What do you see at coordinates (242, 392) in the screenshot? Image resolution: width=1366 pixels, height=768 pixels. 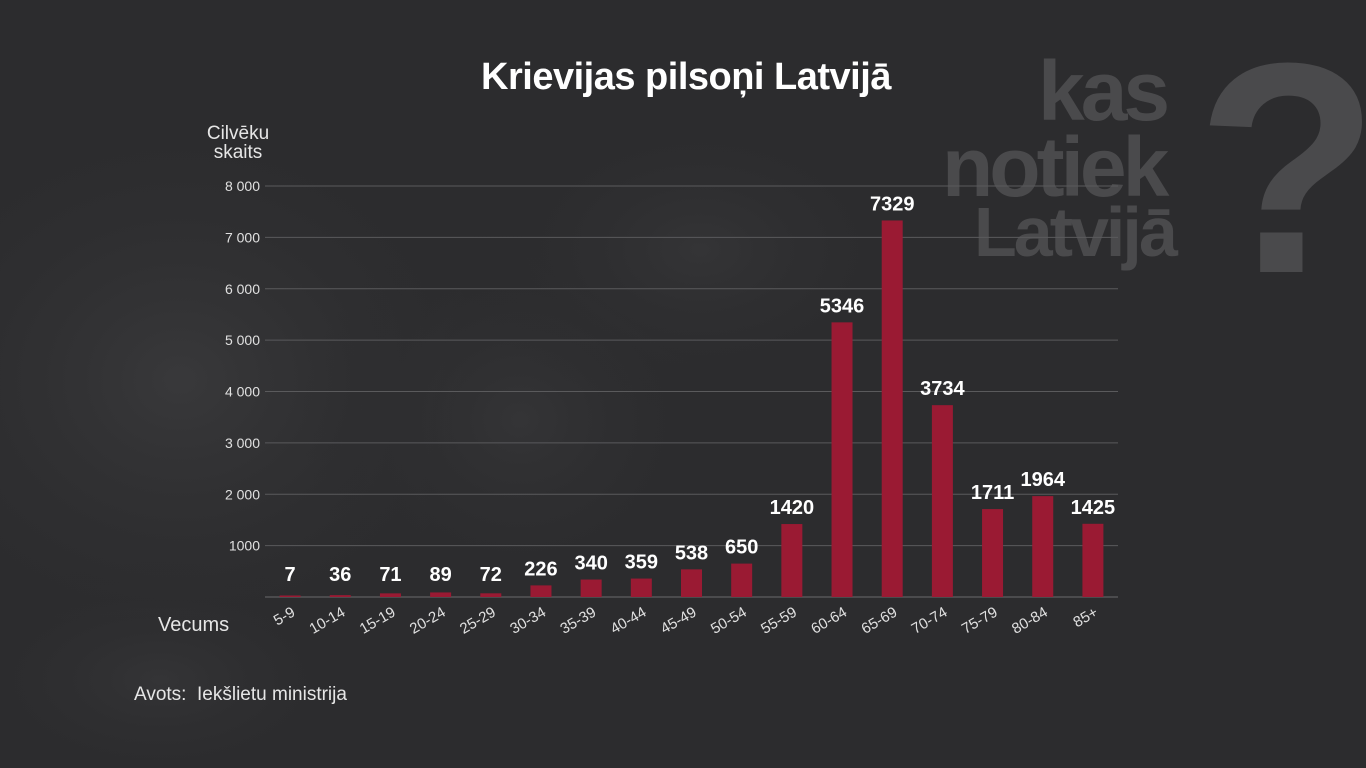 I see `y-tick-label: 4 000` at bounding box center [242, 392].